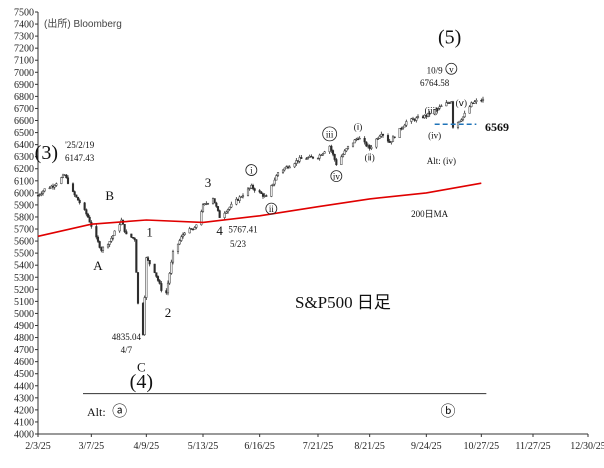  I want to click on y-tick-label: 4300, so click(24, 398).